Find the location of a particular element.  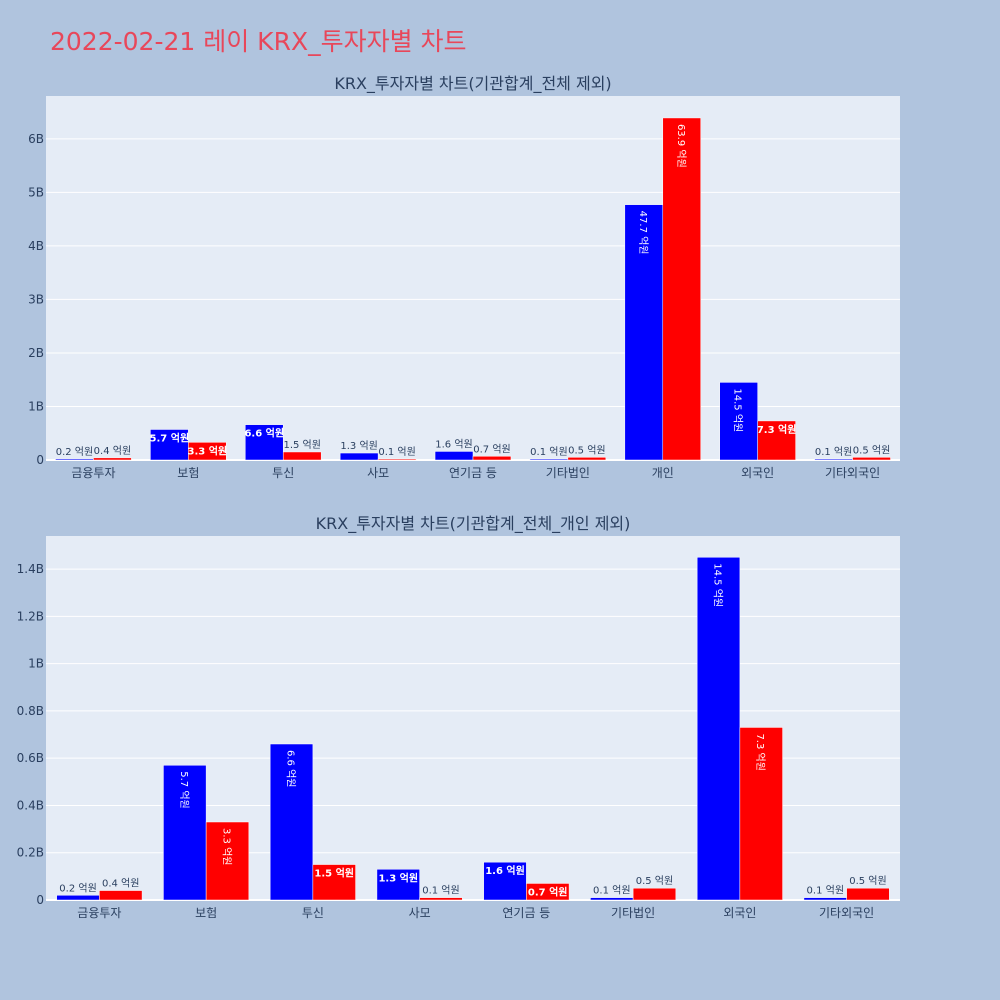

y-tick-label: 5B is located at coordinates (36, 192).